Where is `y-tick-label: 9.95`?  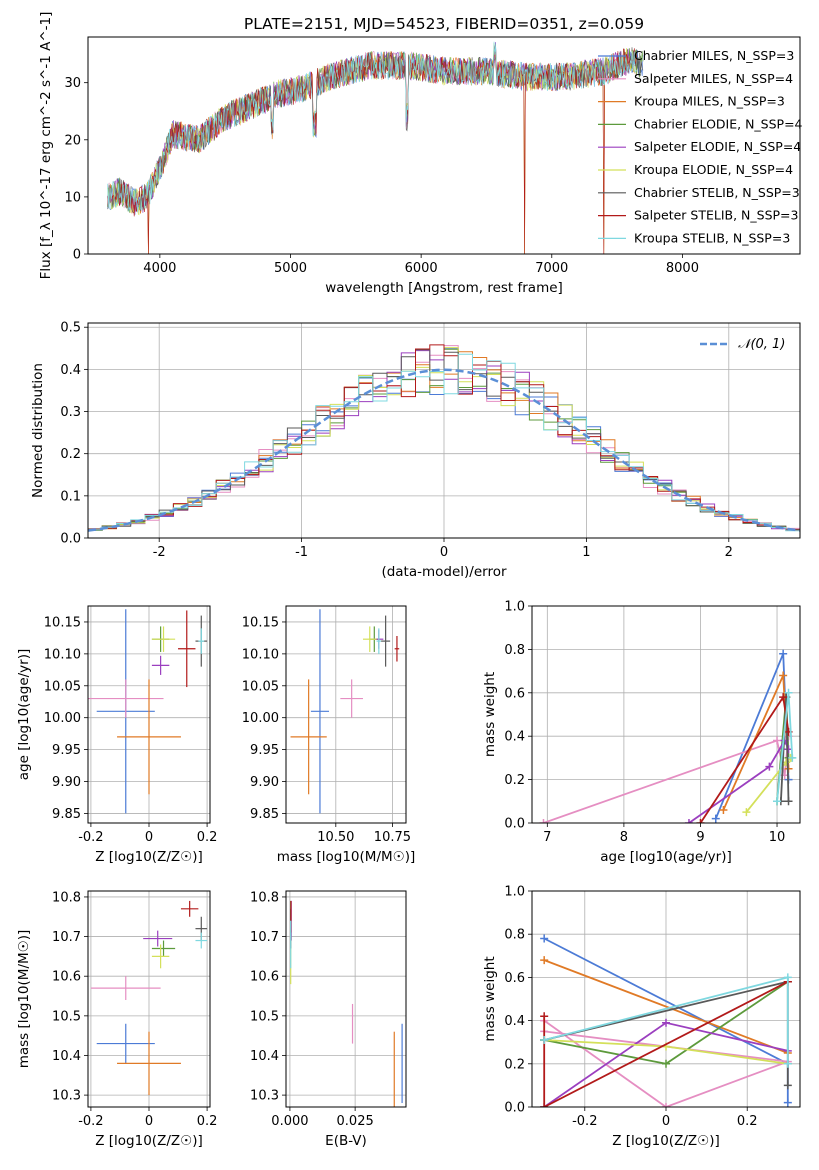
y-tick-label: 9.95 is located at coordinates (264, 750).